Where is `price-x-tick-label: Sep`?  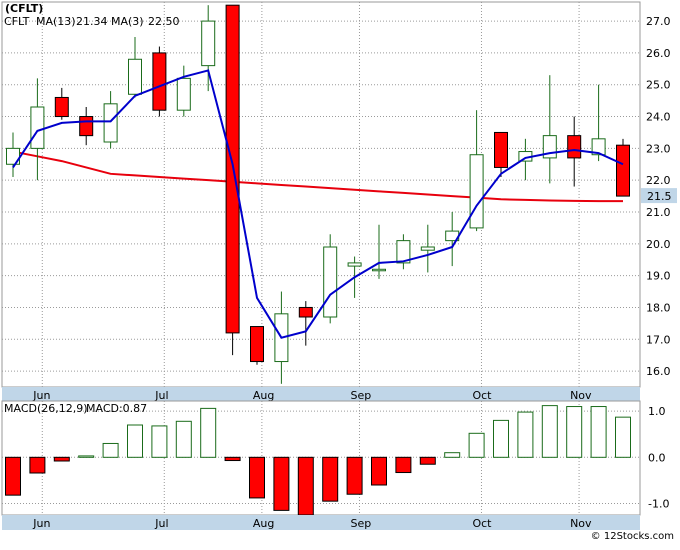
price-x-tick-label: Sep is located at coordinates (360, 395).